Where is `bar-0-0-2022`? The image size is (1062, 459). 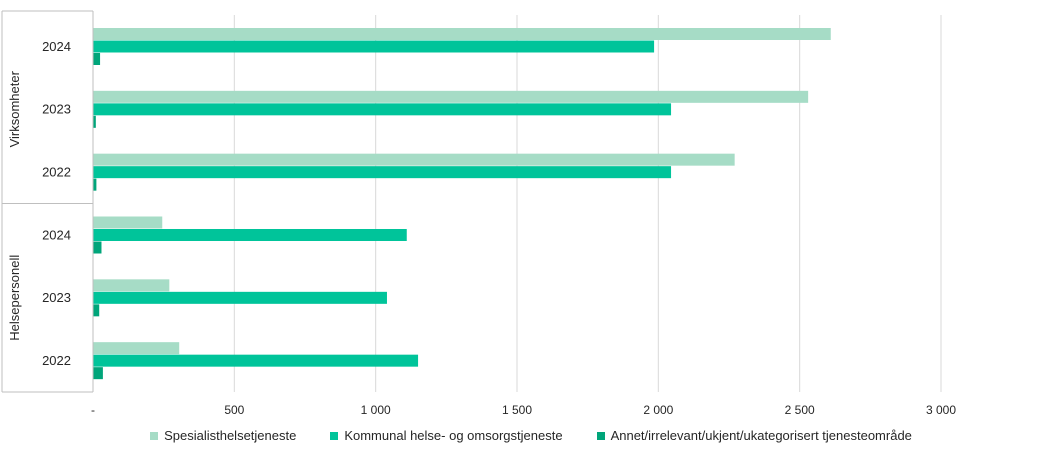
bar-0-0-2022 is located at coordinates (414, 159).